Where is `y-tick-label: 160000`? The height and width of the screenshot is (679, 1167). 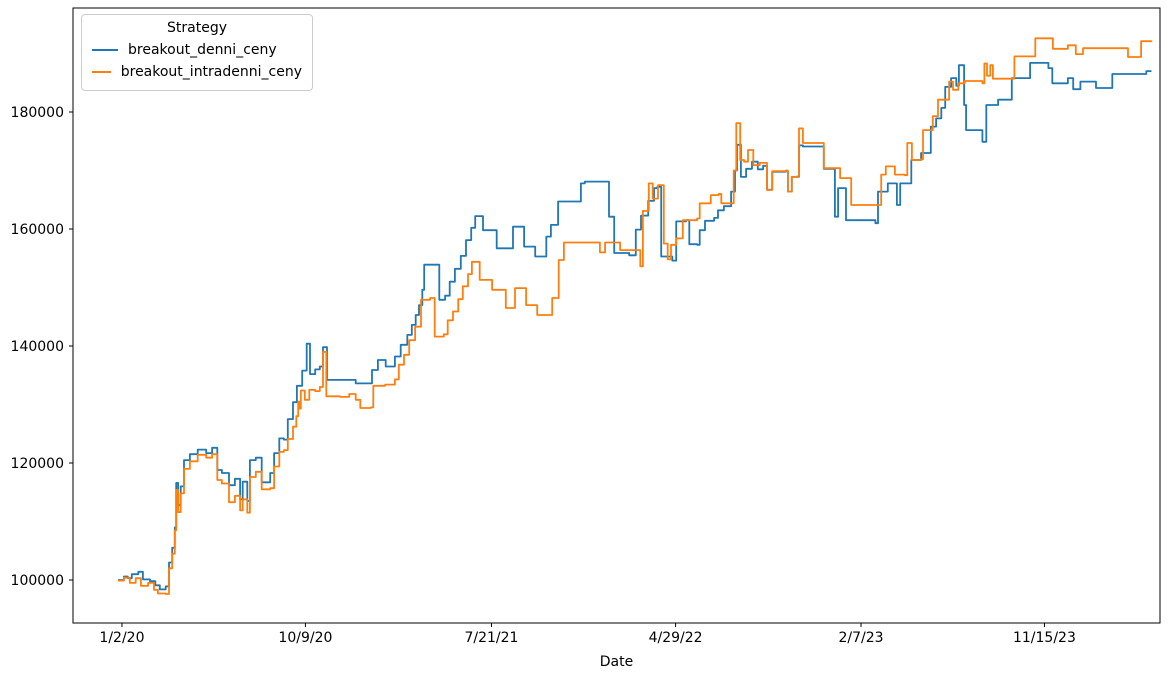
y-tick-label: 160000 is located at coordinates (37, 230).